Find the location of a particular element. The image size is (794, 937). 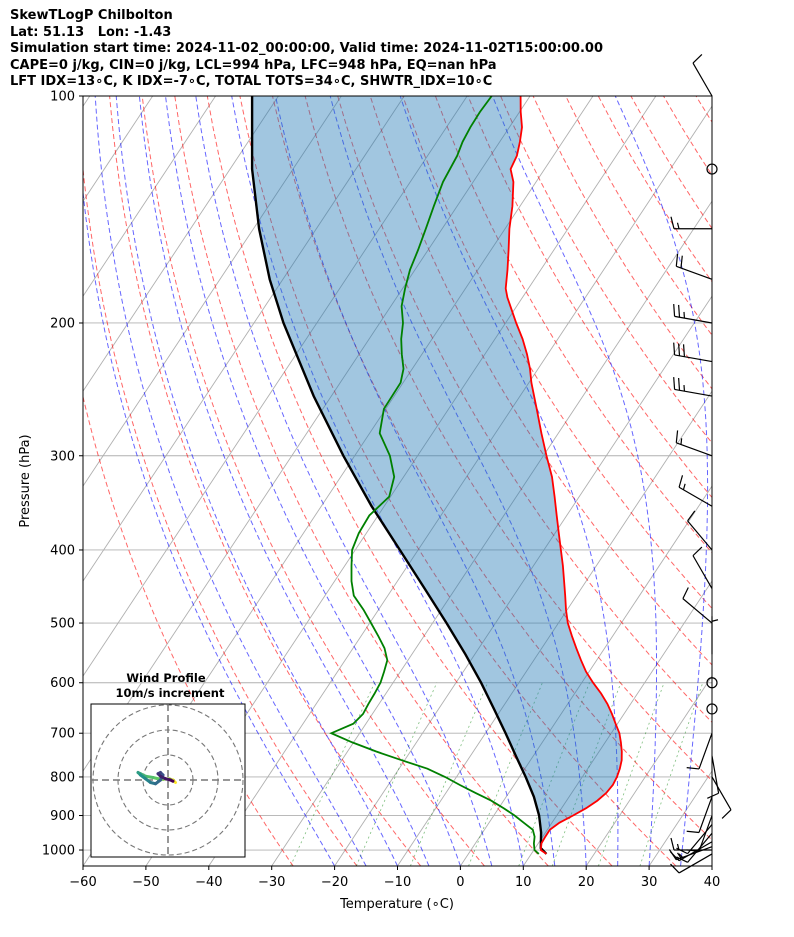

y-tick-label: 300 is located at coordinates (62, 456).